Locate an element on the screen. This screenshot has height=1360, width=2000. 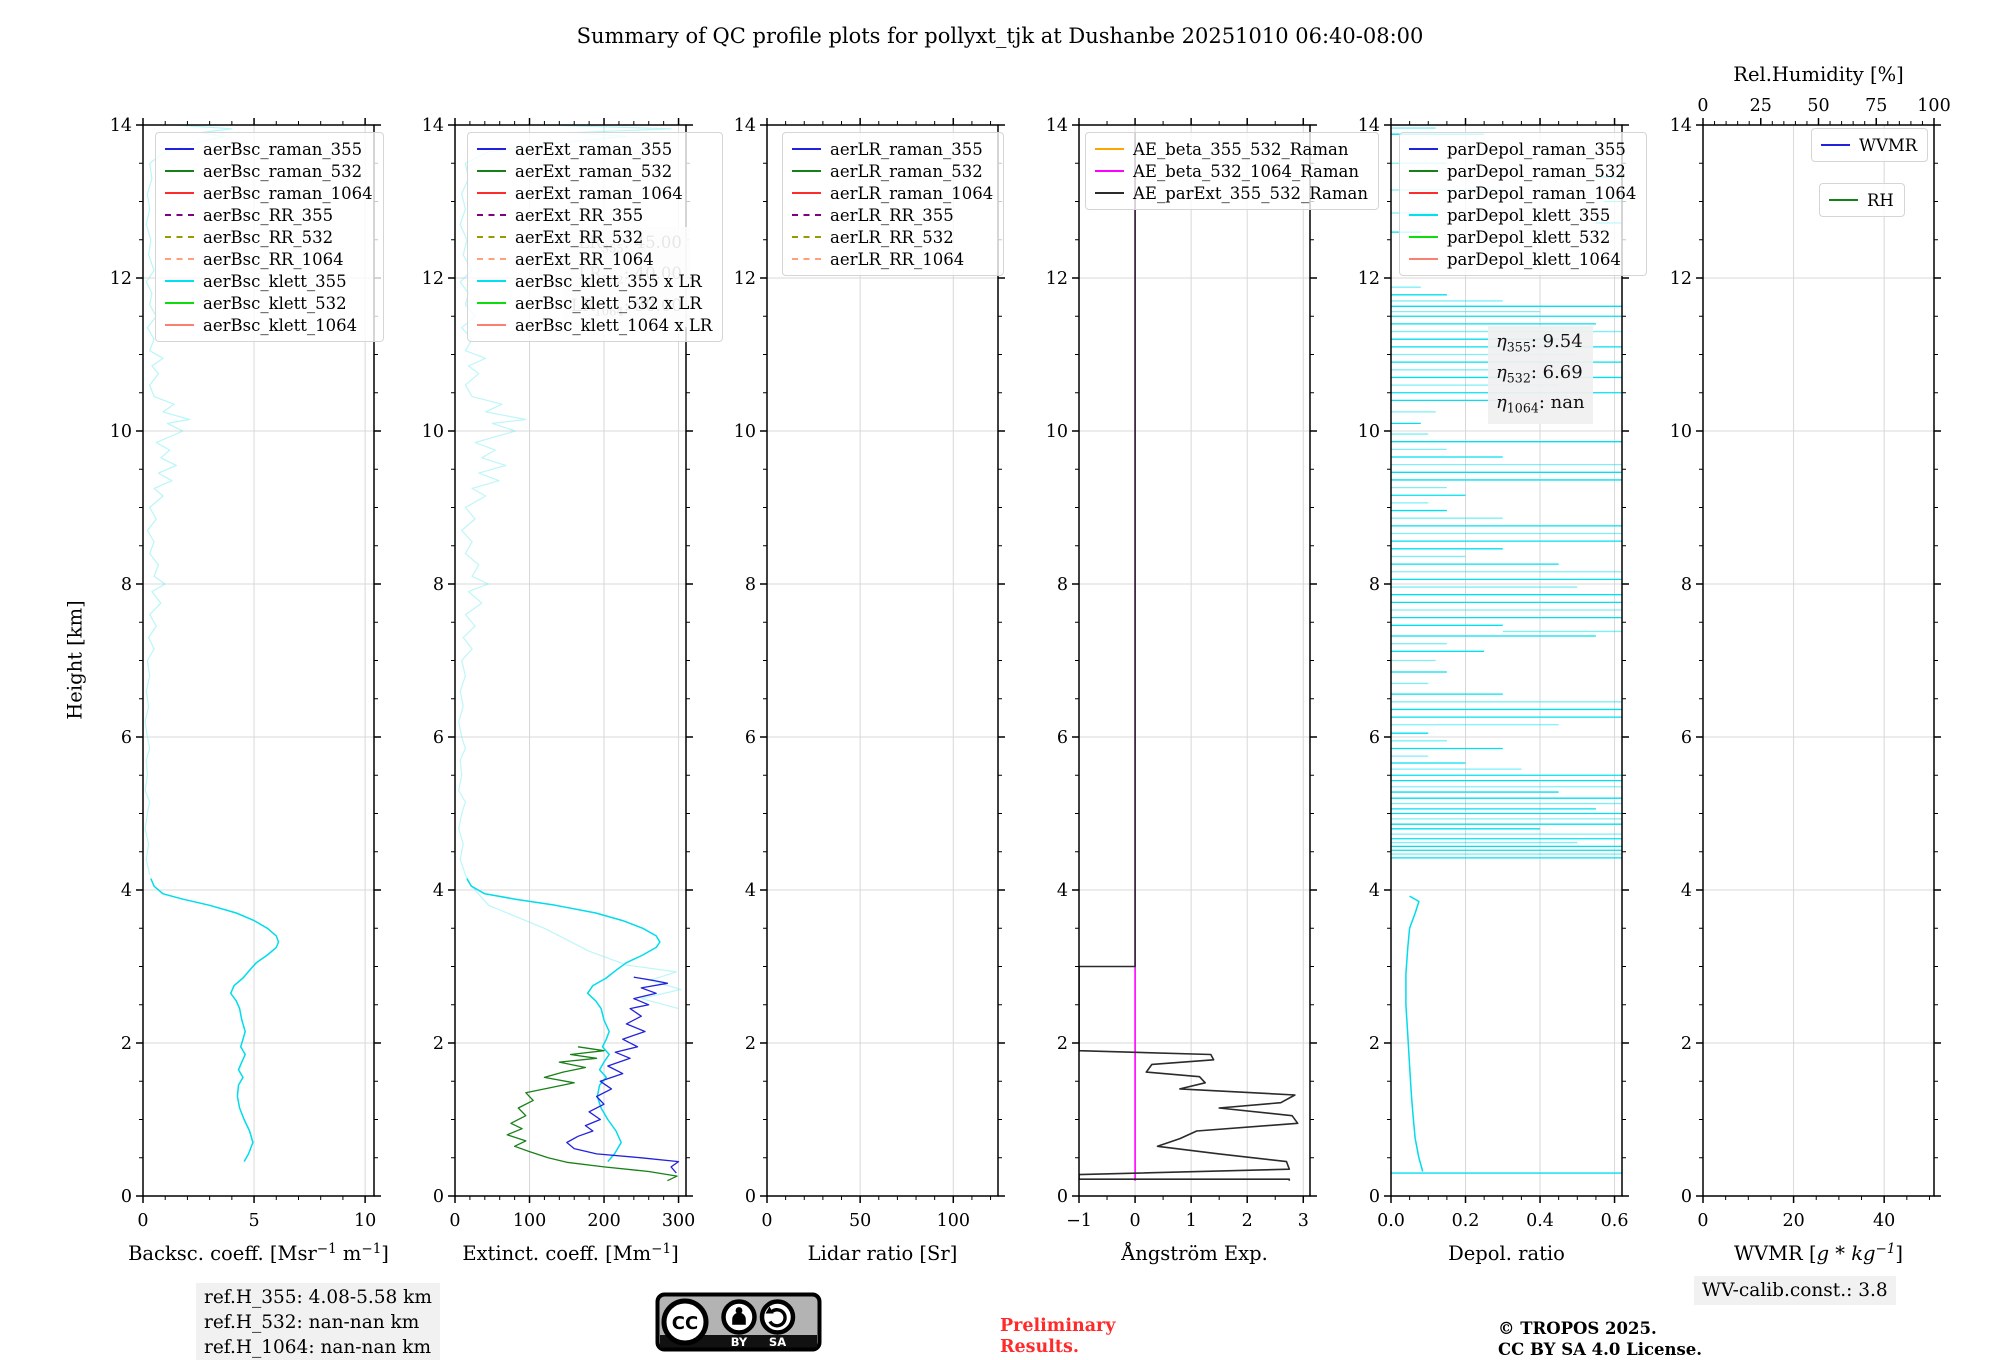
eta-1064-value: η1064: nan is located at coordinates (1540, 404).